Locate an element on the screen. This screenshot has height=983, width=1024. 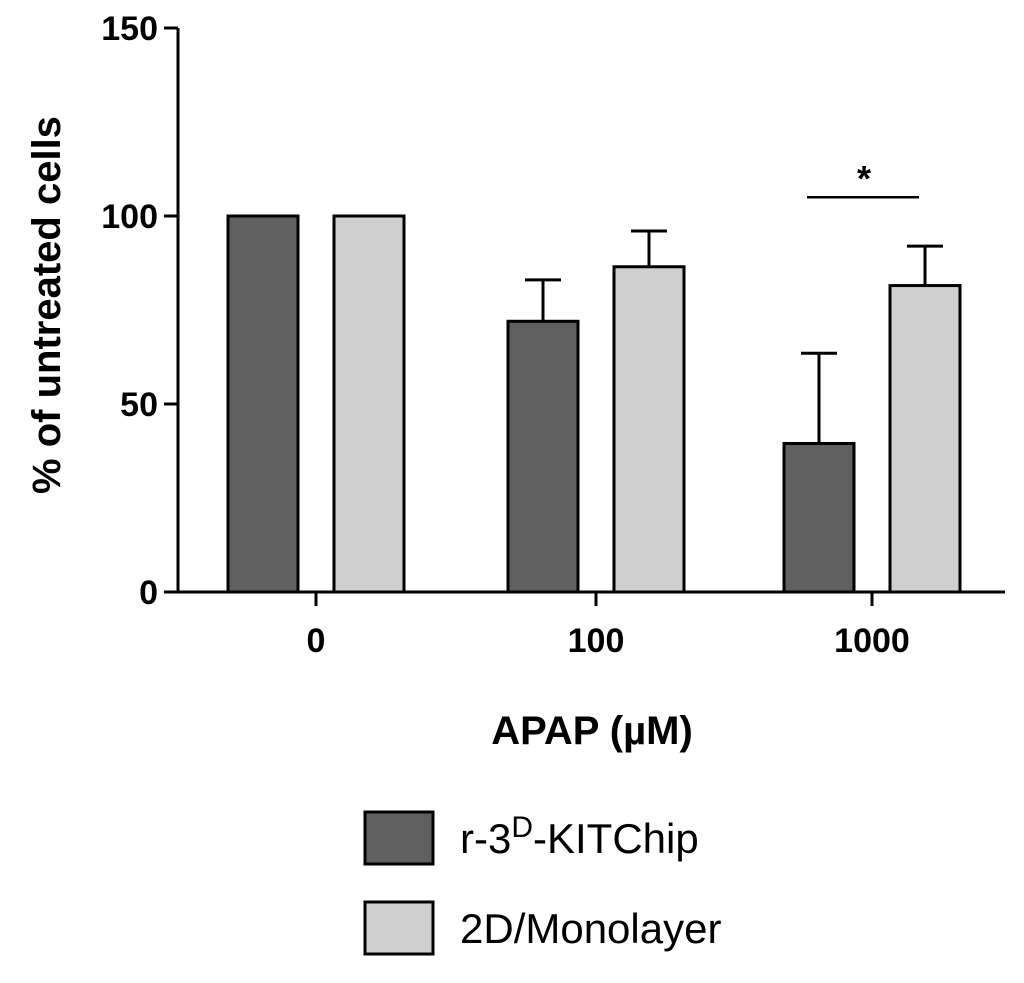
y-tick-label: 0 is located at coordinates (148, 593).